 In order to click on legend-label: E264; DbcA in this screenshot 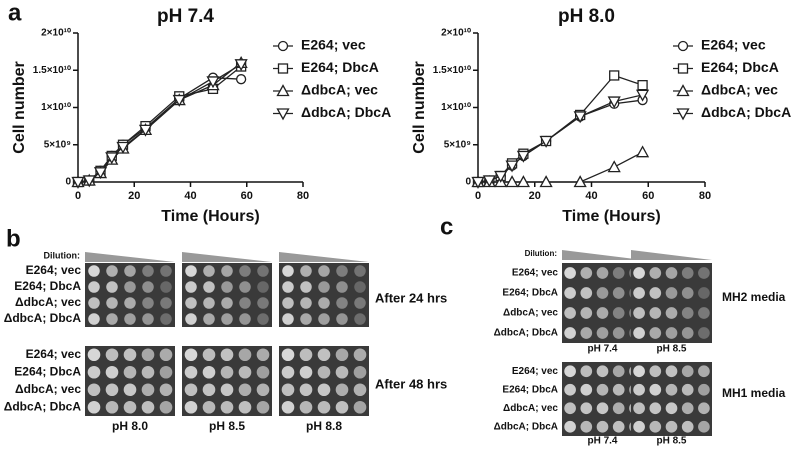, I will do `click(340, 67)`.